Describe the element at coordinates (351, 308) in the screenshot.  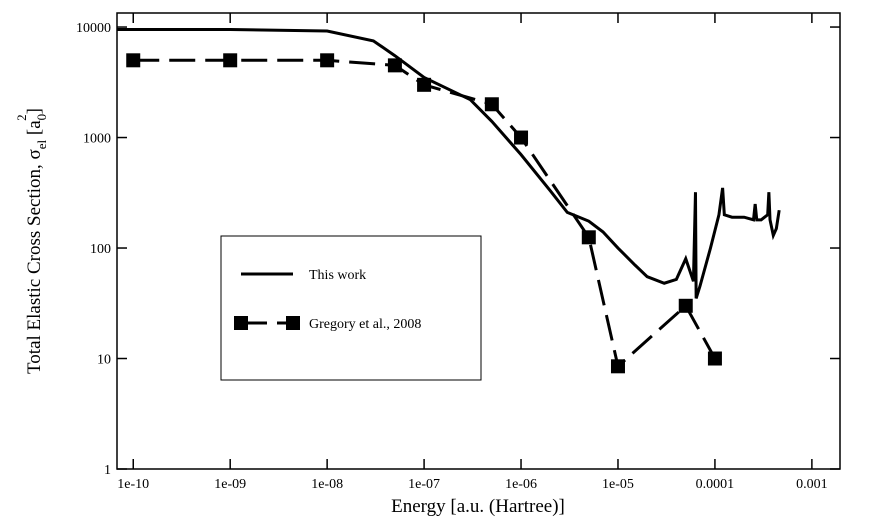
I see `legend-frame` at that location.